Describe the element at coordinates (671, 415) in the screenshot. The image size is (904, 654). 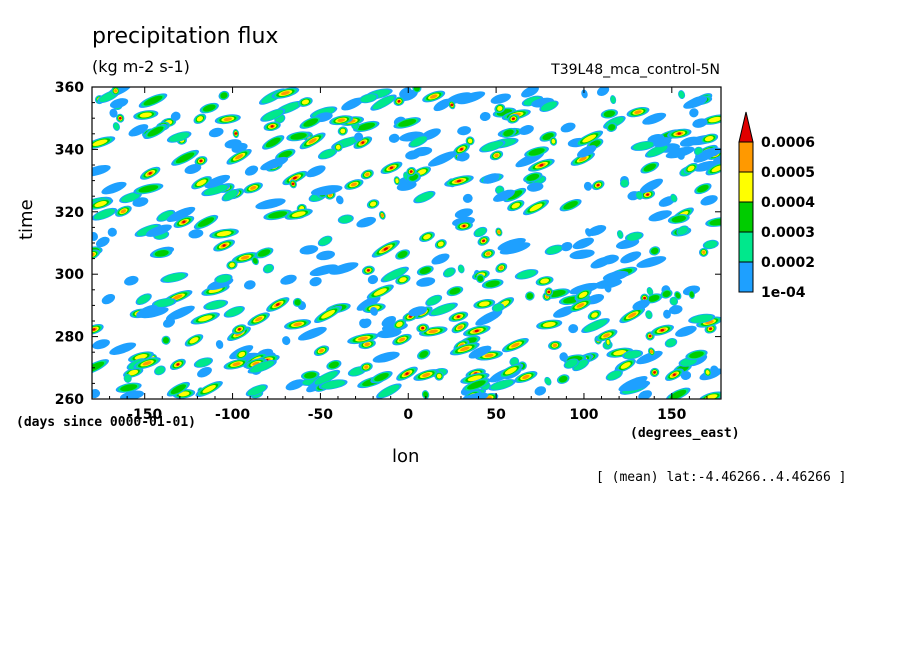
I see `x-tick-label: 150` at that location.